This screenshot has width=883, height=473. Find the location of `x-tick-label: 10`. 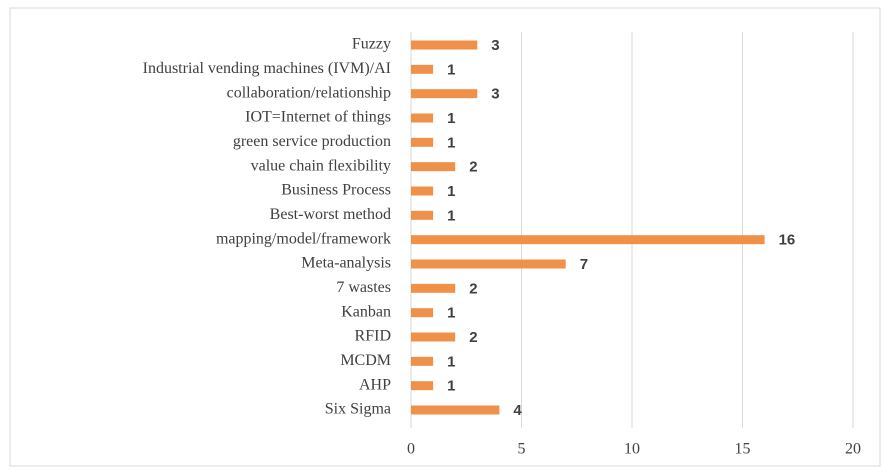

x-tick-label: 10 is located at coordinates (632, 449).